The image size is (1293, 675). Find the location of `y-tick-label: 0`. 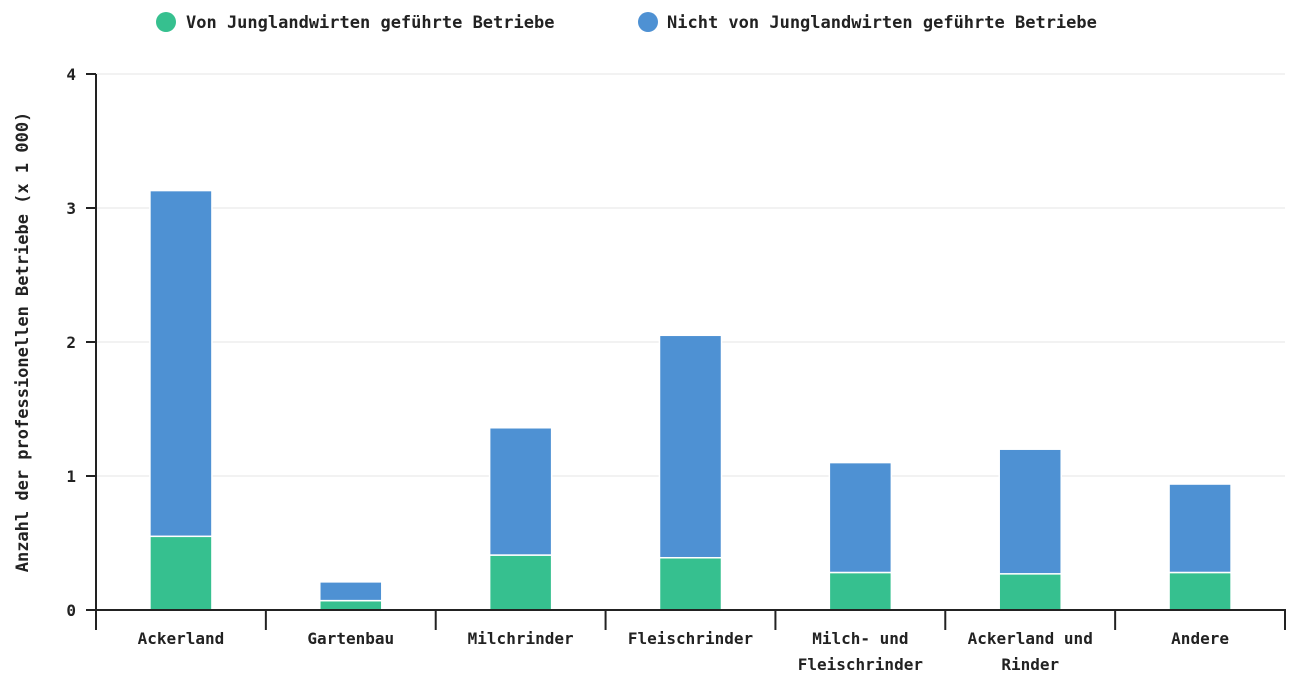

y-tick-label: 0 is located at coordinates (71, 610).